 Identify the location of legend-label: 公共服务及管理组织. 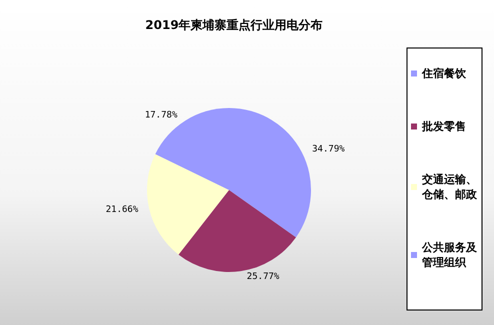
(449, 255).